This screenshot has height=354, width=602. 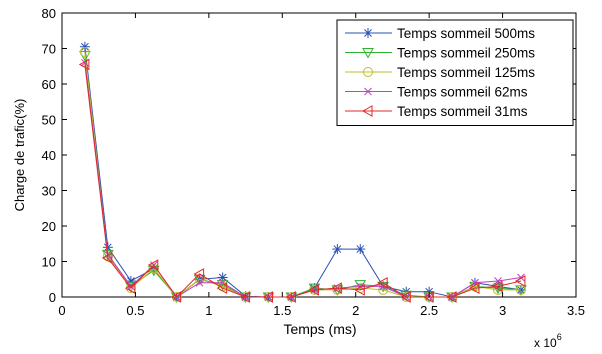 What do you see at coordinates (282, 310) in the screenshot?
I see `x-tick-label: 1.5` at bounding box center [282, 310].